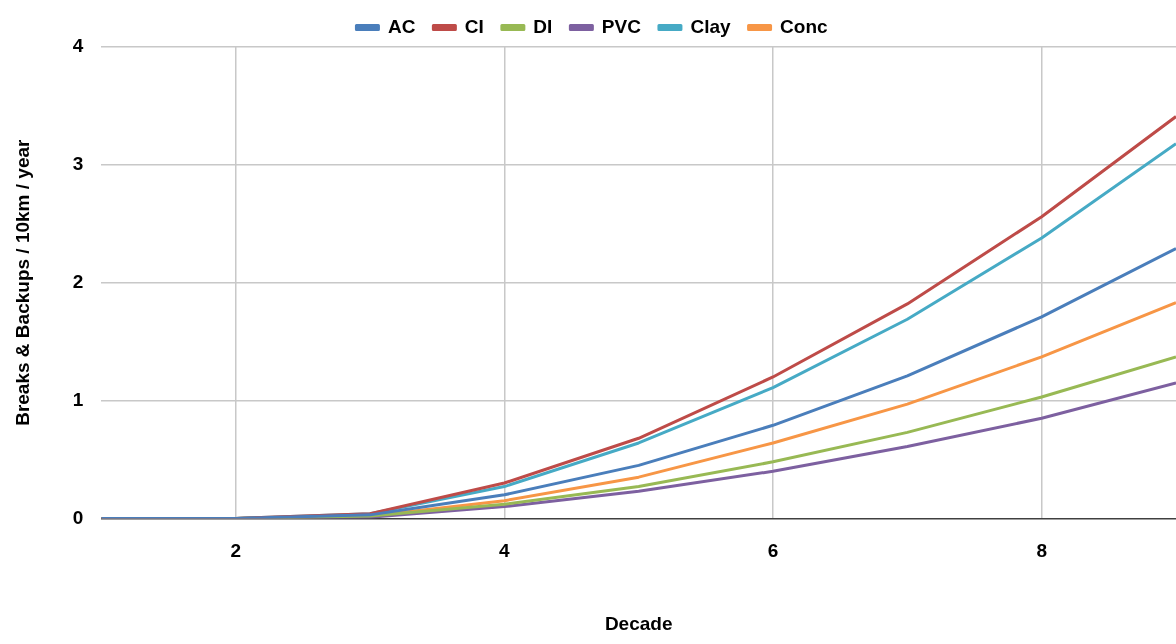  What do you see at coordinates (78, 517) in the screenshot?
I see `y-tick-label: 0` at bounding box center [78, 517].